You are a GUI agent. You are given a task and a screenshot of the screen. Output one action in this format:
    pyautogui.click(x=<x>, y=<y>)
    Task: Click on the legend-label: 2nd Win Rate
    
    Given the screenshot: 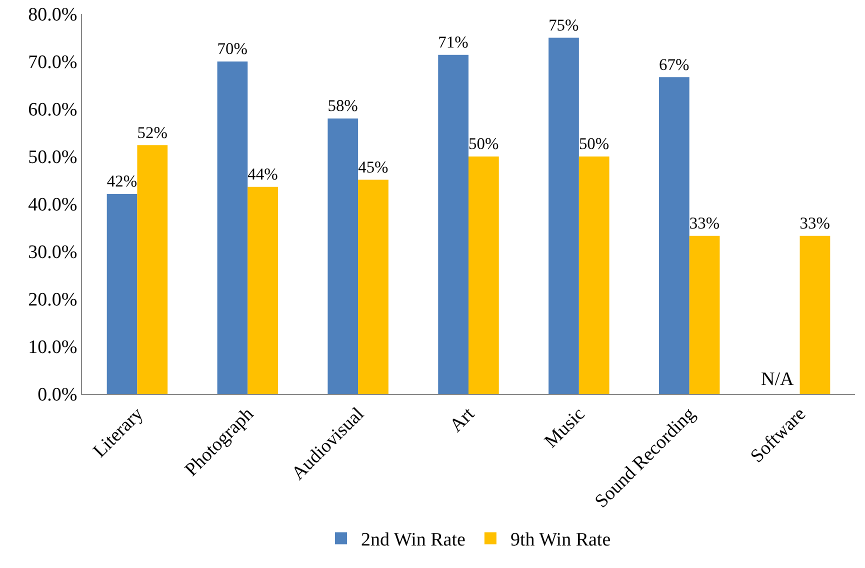 What is the action you would take?
    pyautogui.click(x=413, y=540)
    